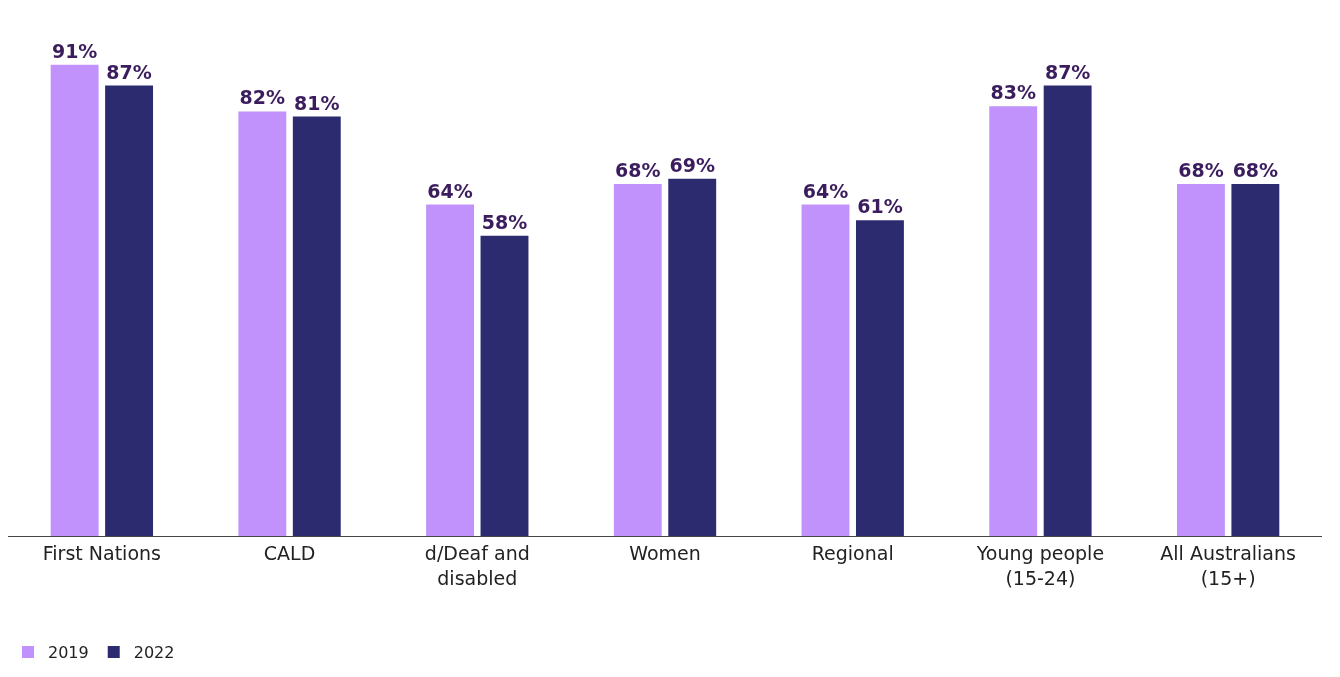 This screenshot has width=1340, height=677. What do you see at coordinates (68, 653) in the screenshot?
I see `legend-label: 2019` at bounding box center [68, 653].